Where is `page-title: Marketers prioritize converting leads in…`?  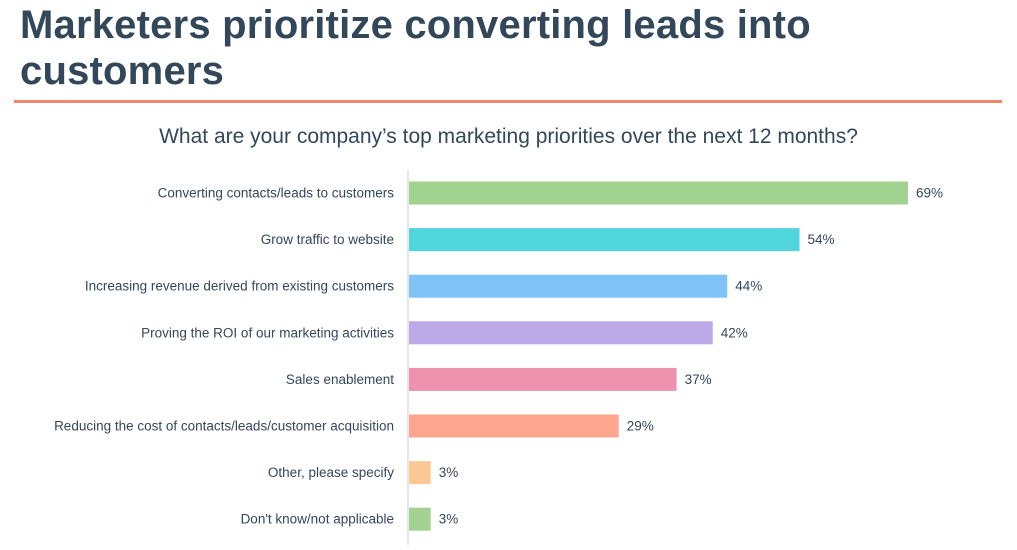
page-title: Marketers prioritize converting leads in… is located at coordinates (415, 48).